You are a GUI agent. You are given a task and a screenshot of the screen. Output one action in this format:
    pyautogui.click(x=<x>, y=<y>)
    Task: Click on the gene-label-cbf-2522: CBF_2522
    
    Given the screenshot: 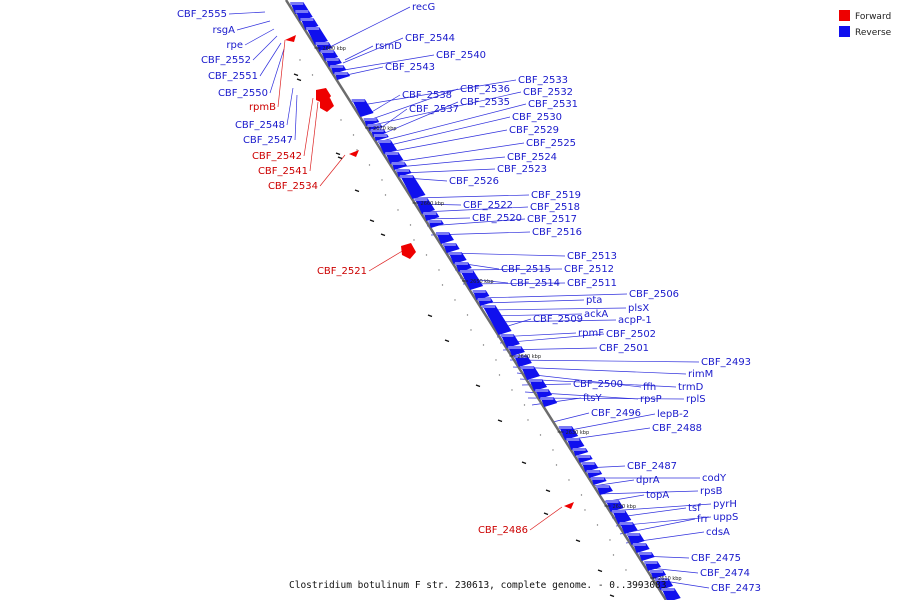 What is the action you would take?
    pyautogui.click(x=488, y=205)
    